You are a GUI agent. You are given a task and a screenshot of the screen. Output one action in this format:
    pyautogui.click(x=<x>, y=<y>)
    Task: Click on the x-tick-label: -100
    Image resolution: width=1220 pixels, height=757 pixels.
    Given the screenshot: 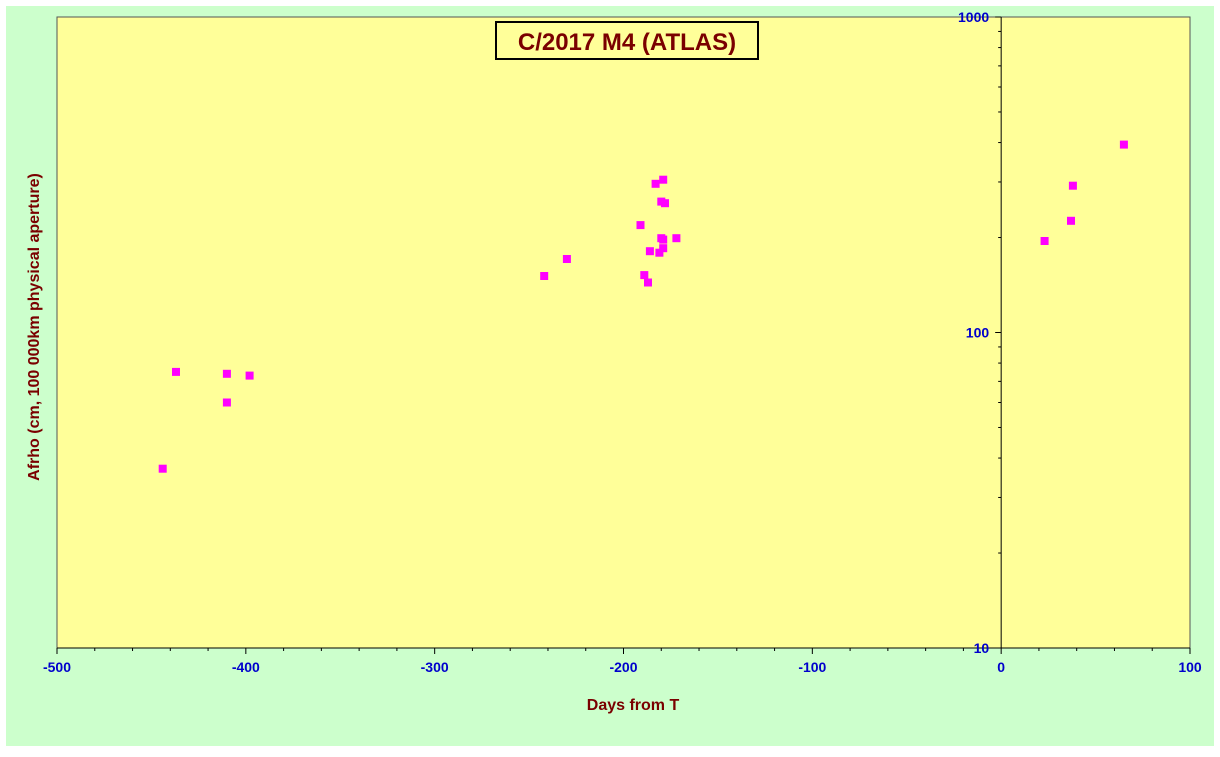 What is the action you would take?
    pyautogui.click(x=812, y=667)
    